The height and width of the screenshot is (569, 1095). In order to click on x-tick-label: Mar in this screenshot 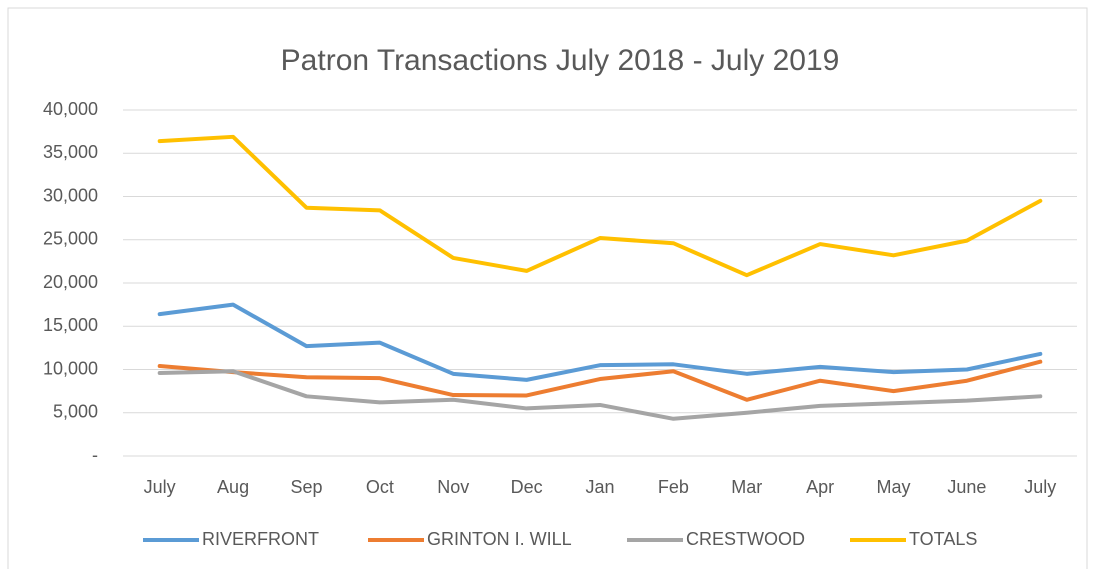, I will do `click(746, 487)`.